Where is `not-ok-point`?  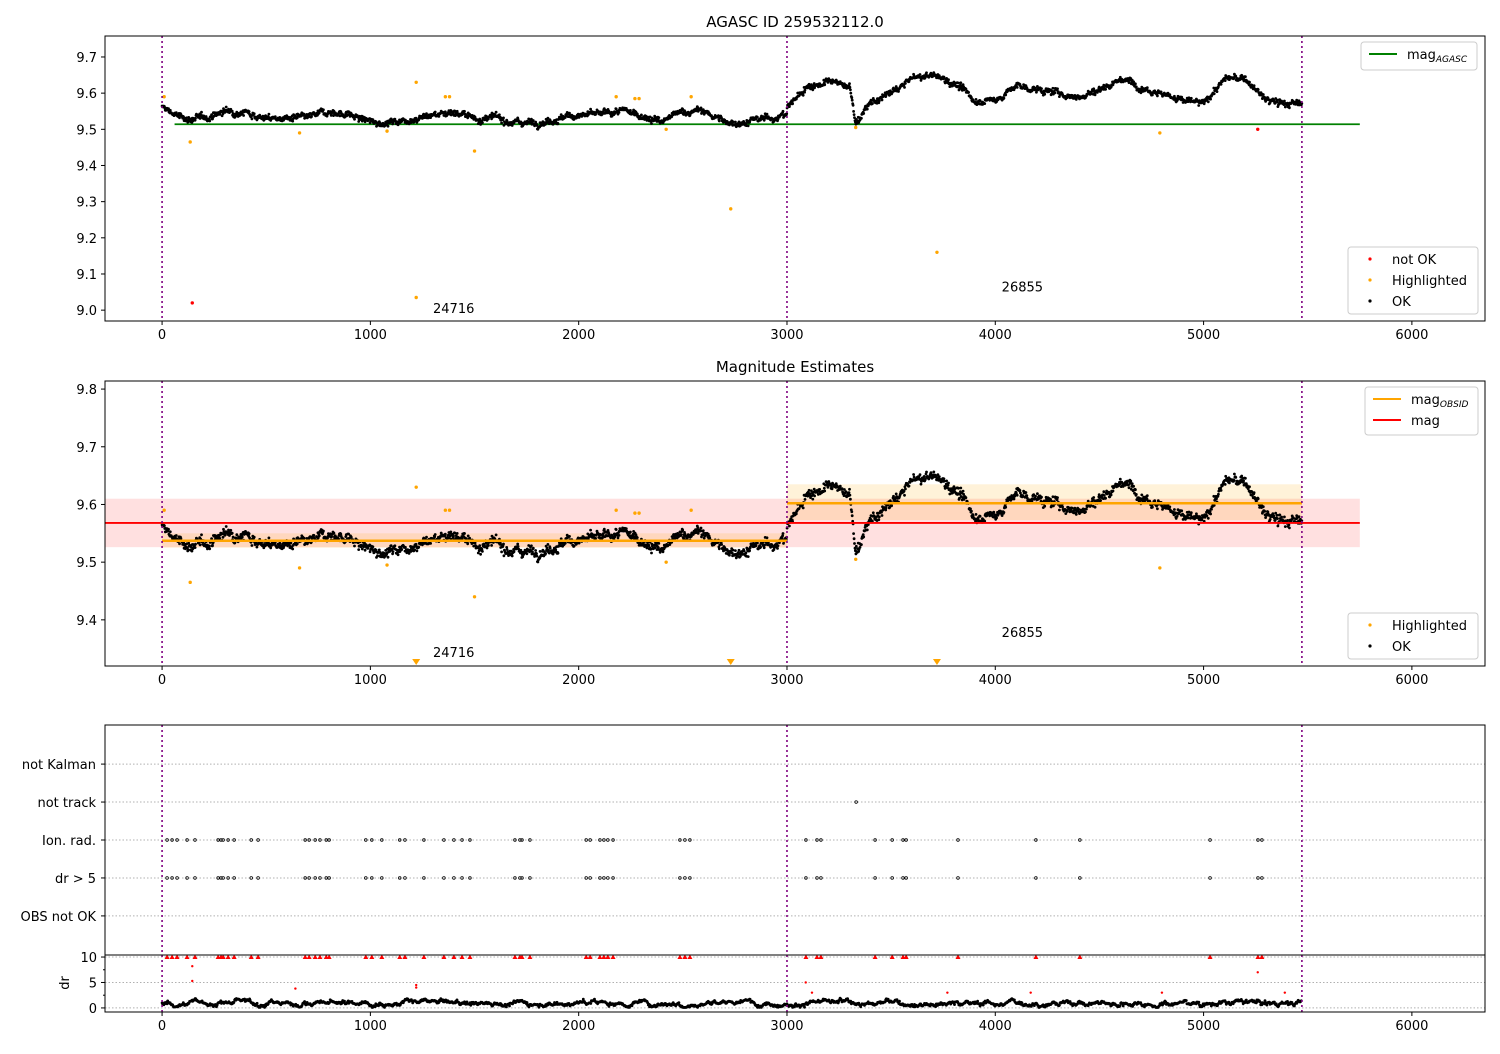
not-ok-point is located at coordinates (192, 302).